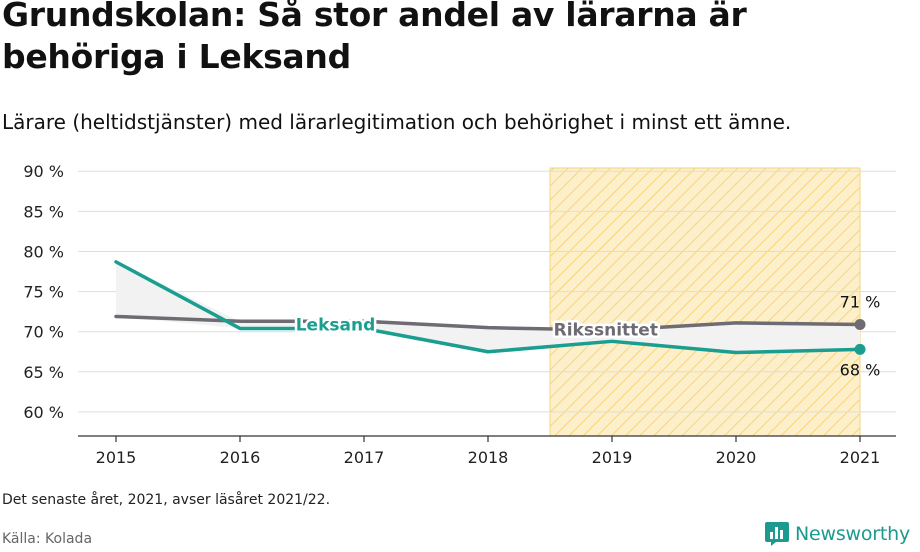  What do you see at coordinates (364, 457) in the screenshot?
I see `x-tick-label: 2017` at bounding box center [364, 457].